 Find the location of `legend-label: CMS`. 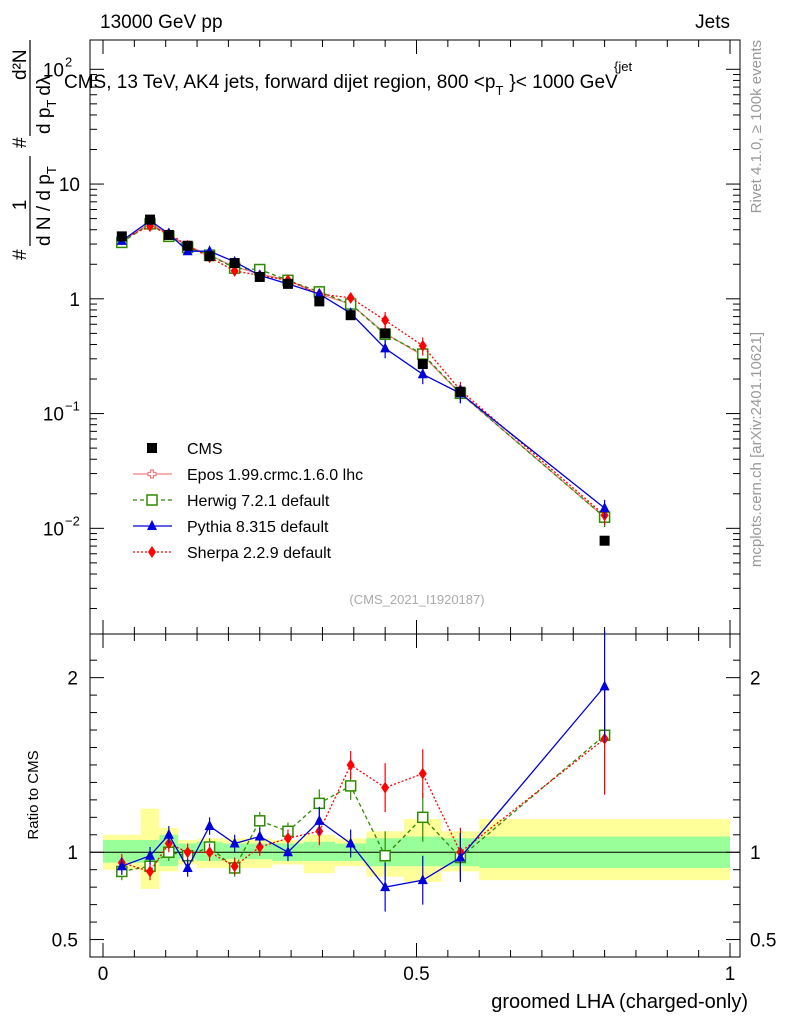

legend-label: CMS is located at coordinates (205, 449).